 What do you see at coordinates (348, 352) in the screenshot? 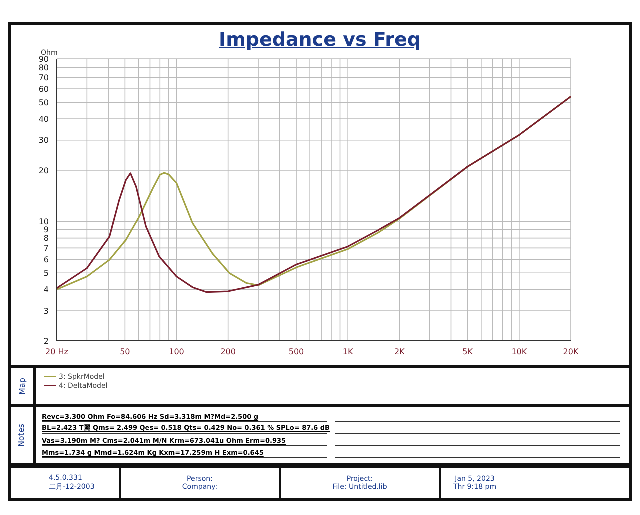
I see `x-tick-label: 1K` at bounding box center [348, 352].